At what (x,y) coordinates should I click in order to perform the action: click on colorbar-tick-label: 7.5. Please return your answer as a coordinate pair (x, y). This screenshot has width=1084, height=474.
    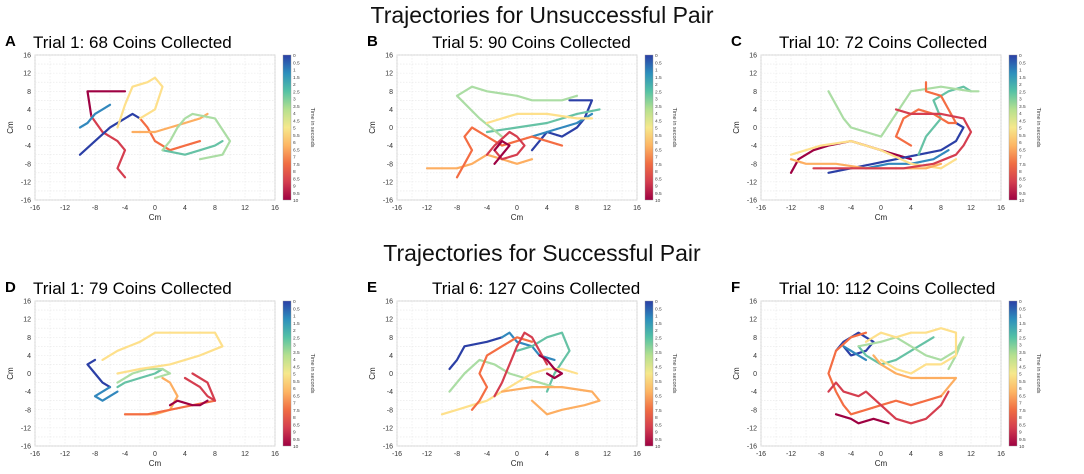
    Looking at the image, I should click on (658, 165).